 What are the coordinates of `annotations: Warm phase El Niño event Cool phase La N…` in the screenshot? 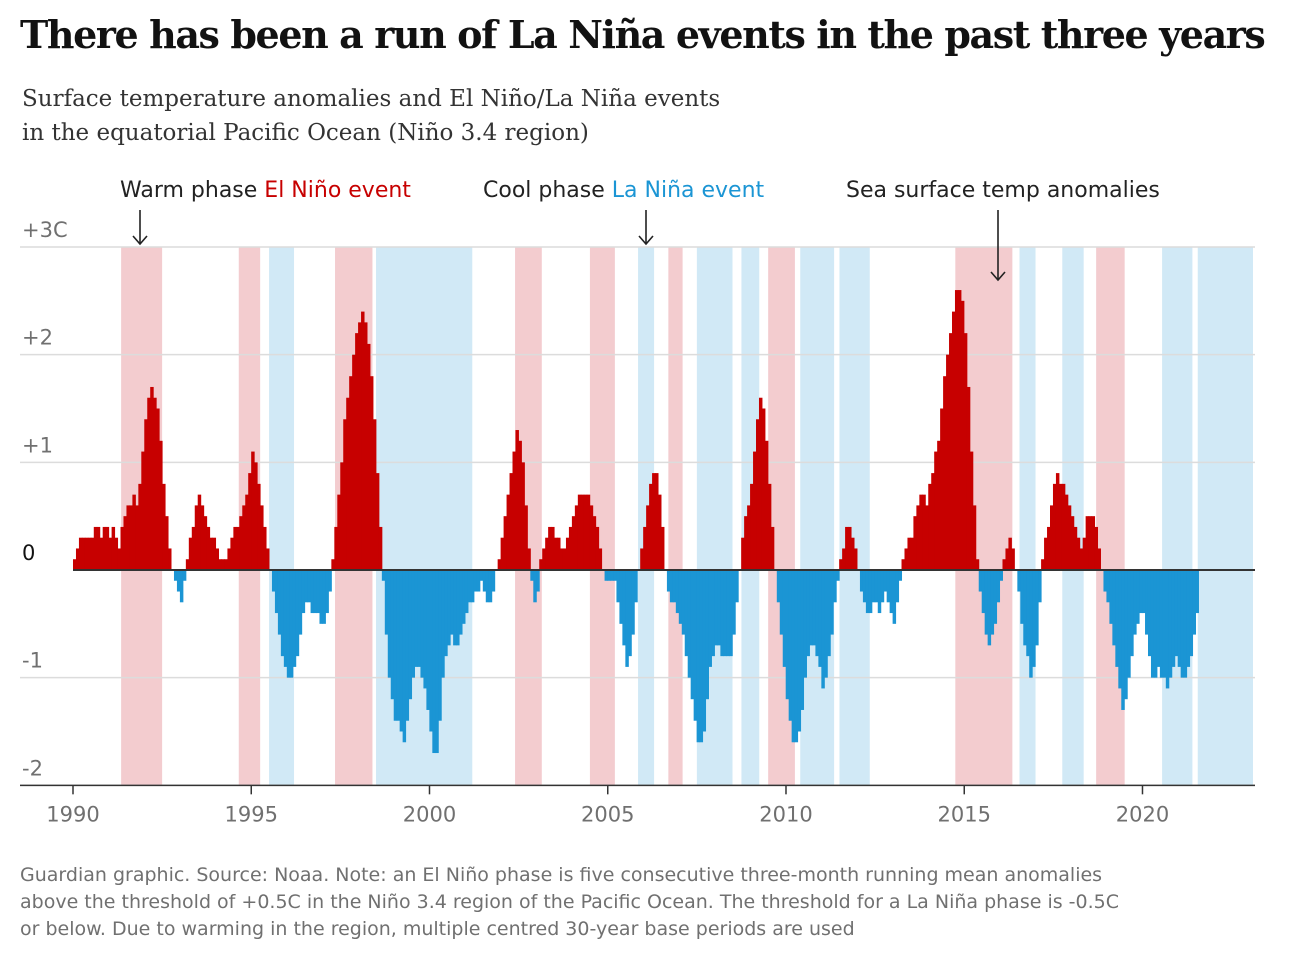 It's located at (640, 230).